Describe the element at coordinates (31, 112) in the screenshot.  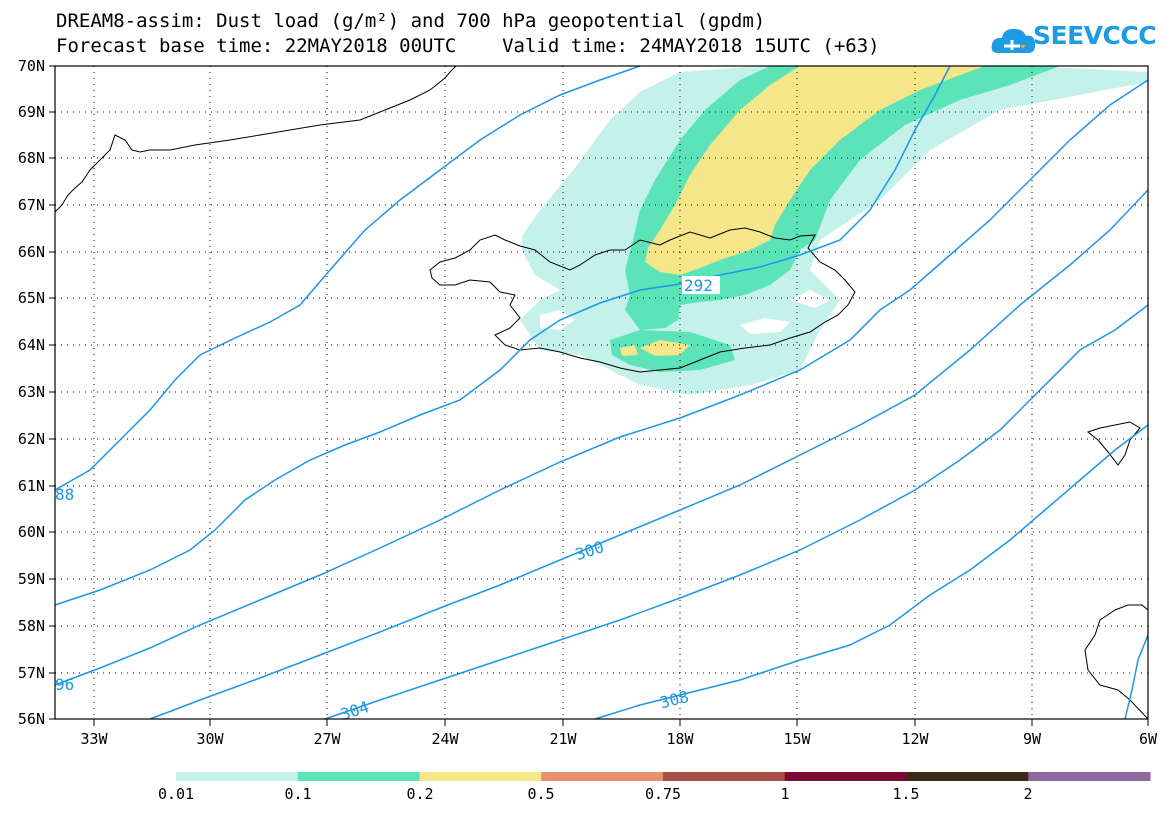
I see `lat-label: 69N` at that location.